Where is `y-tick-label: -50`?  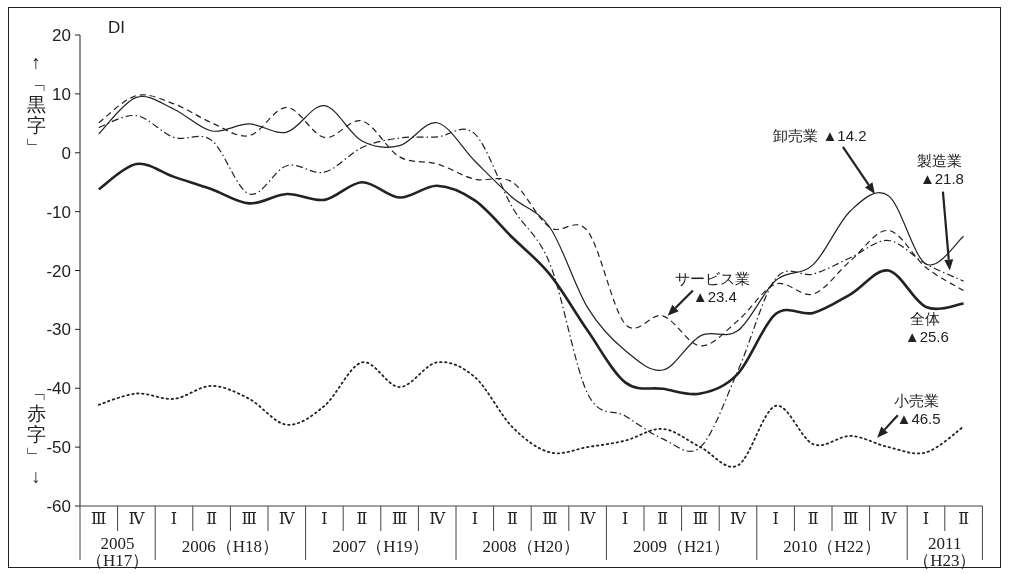
y-tick-label: -50 is located at coordinates (58, 448).